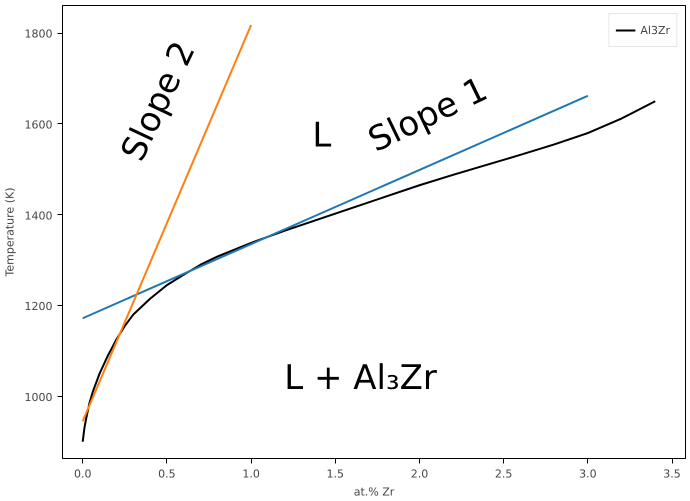 The height and width of the screenshot is (501, 690). What do you see at coordinates (672, 474) in the screenshot?
I see `x-tick-label: 3.5` at bounding box center [672, 474].